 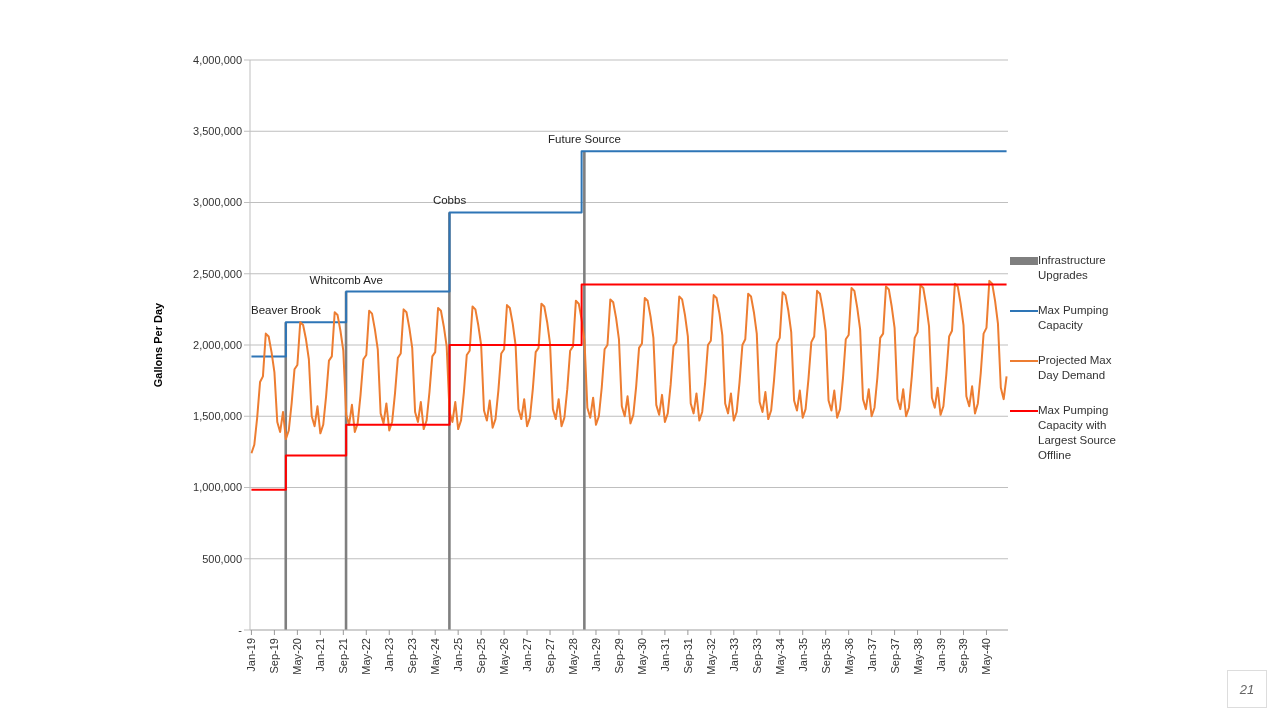 I want to click on x-tick-label: Jan-37, so click(x=871, y=655).